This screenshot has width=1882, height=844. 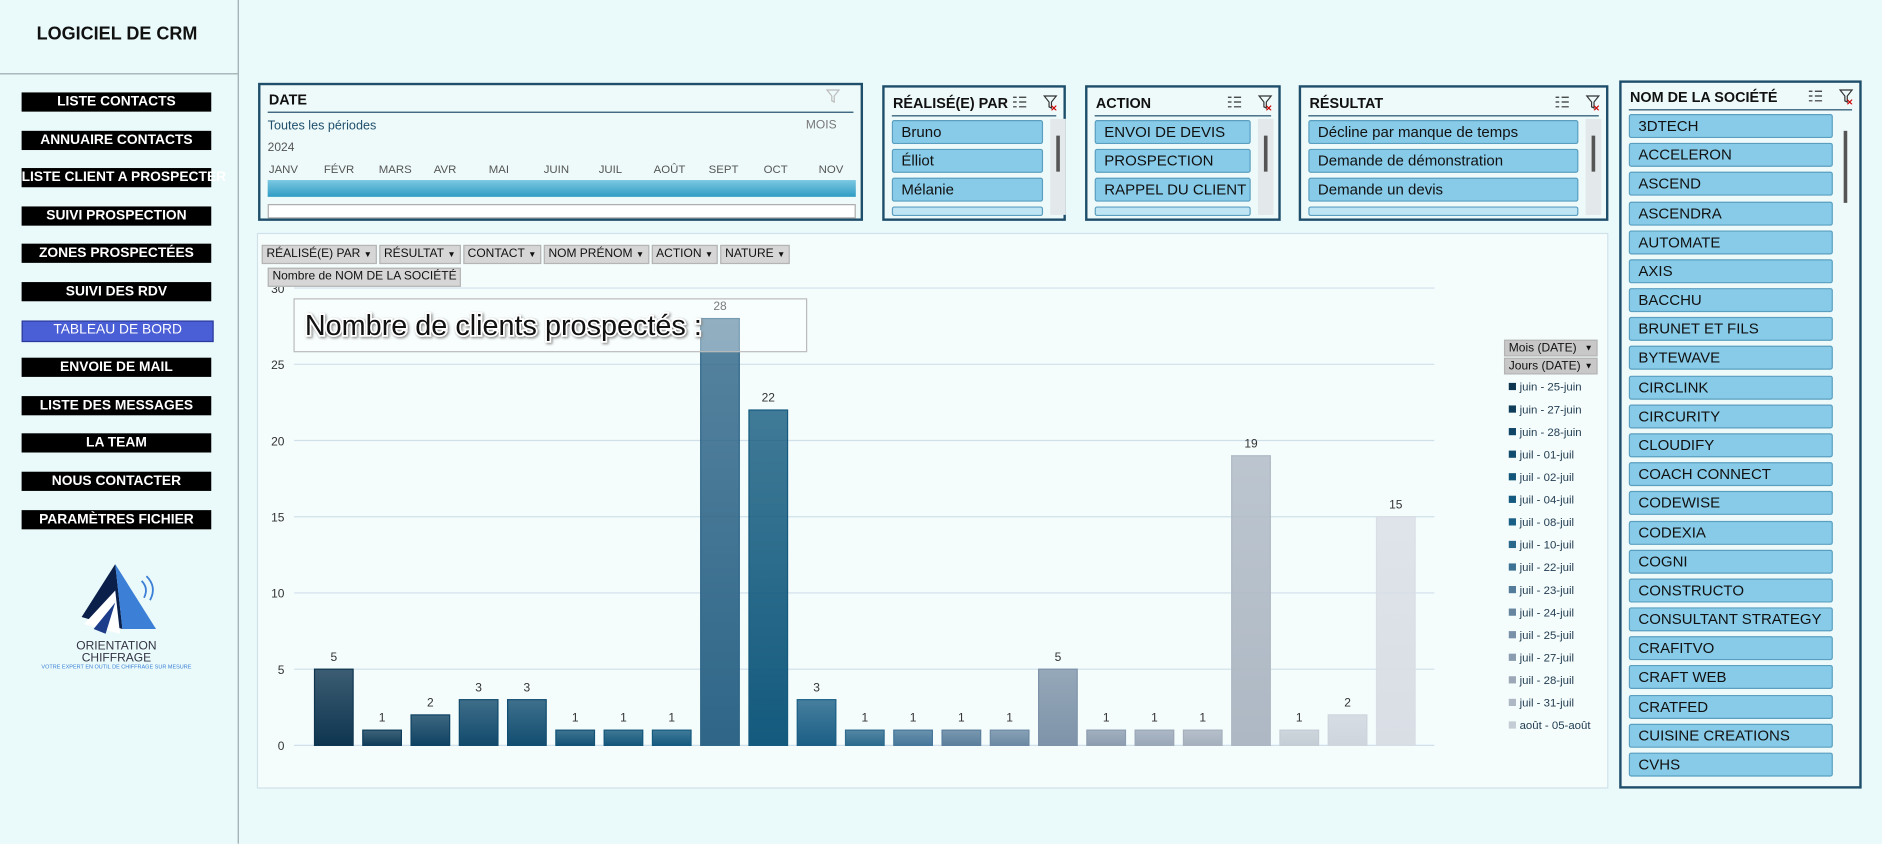 What do you see at coordinates (684, 254) in the screenshot?
I see `filter-button: ACTION ▼` at bounding box center [684, 254].